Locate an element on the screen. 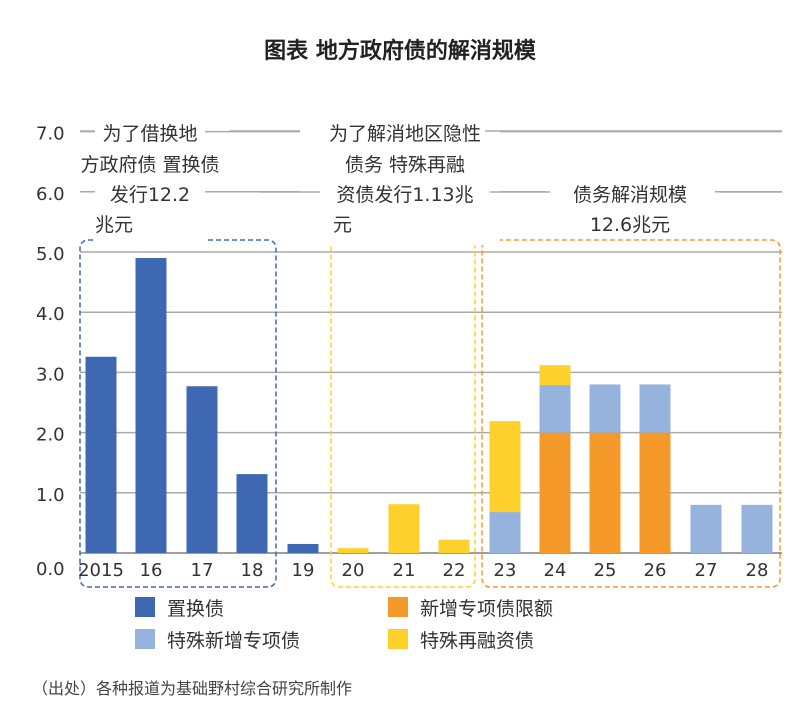  x-tick-label: 21 is located at coordinates (404, 570).